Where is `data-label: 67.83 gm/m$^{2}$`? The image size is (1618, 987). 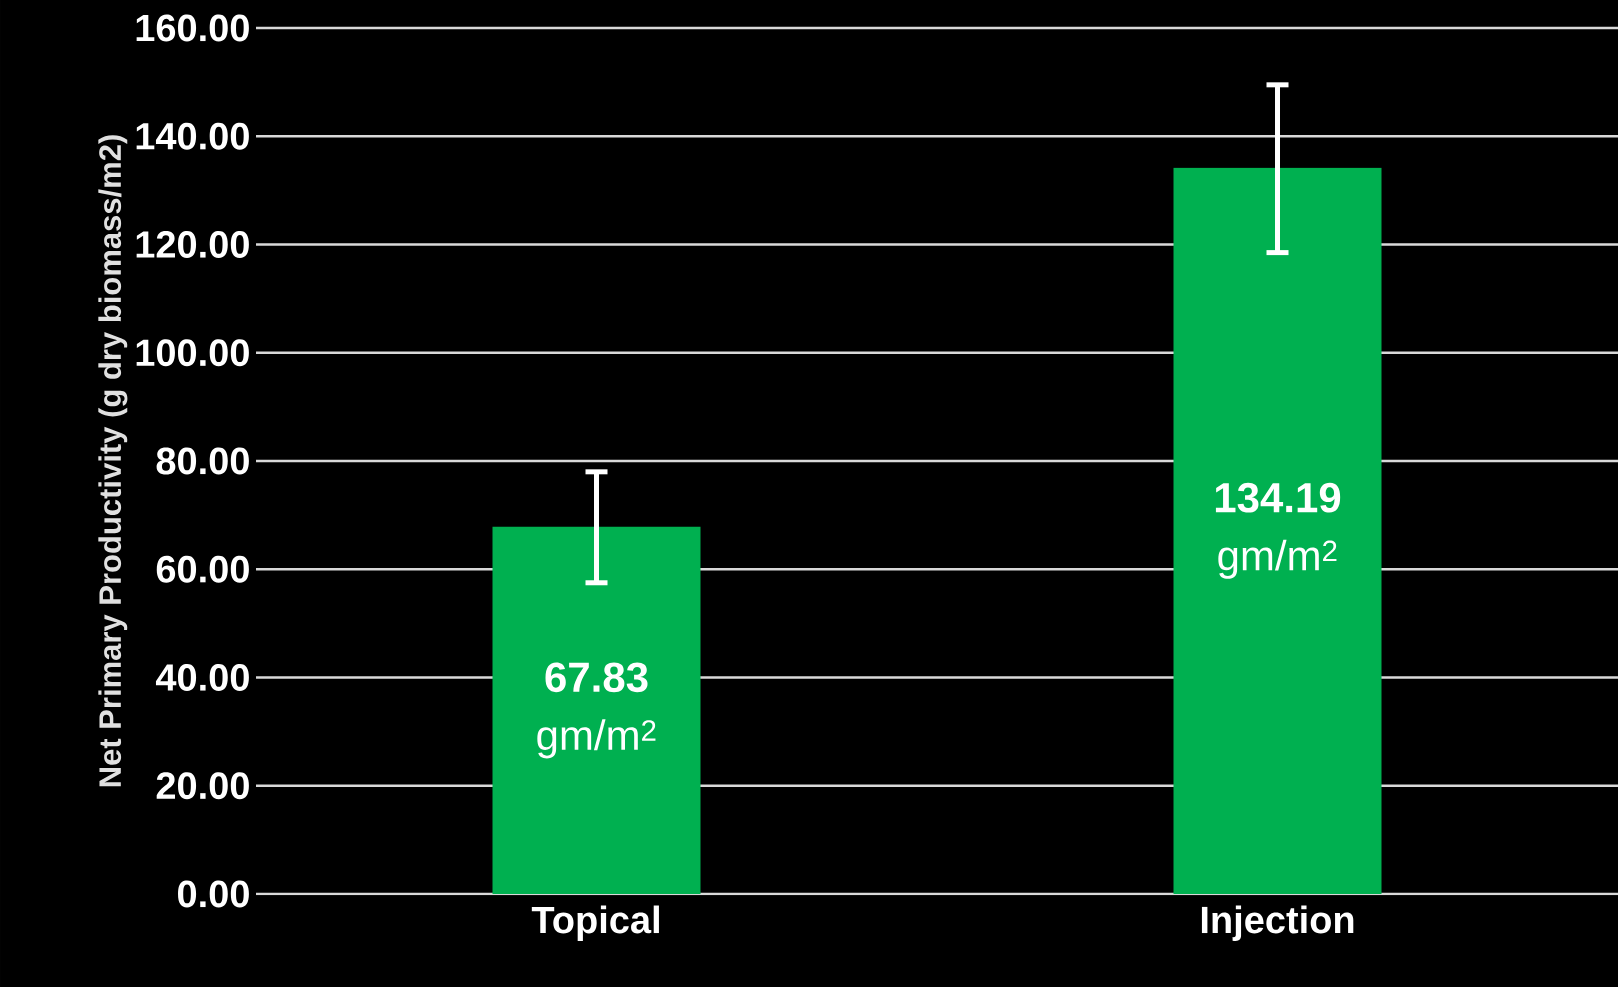 data-label: 67.83 gm/m$^{2}$ is located at coordinates (596, 710).